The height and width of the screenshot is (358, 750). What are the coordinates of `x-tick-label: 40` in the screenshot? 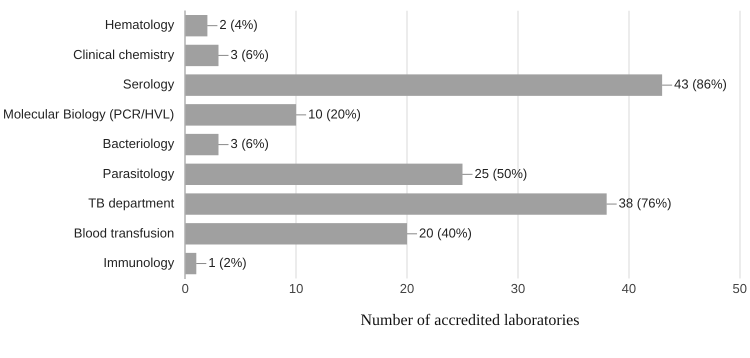 It's located at (629, 288).